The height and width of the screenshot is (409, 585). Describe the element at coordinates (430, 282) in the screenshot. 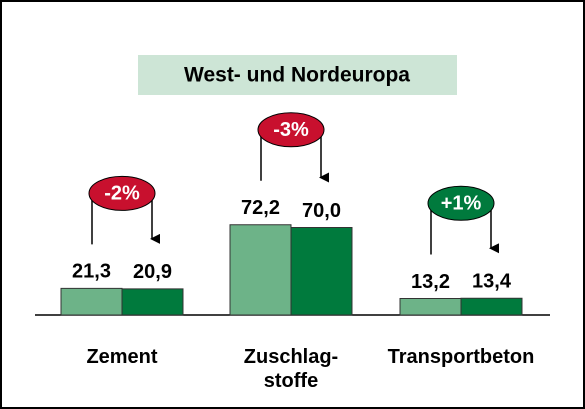

I see `value-label: 13,2` at that location.